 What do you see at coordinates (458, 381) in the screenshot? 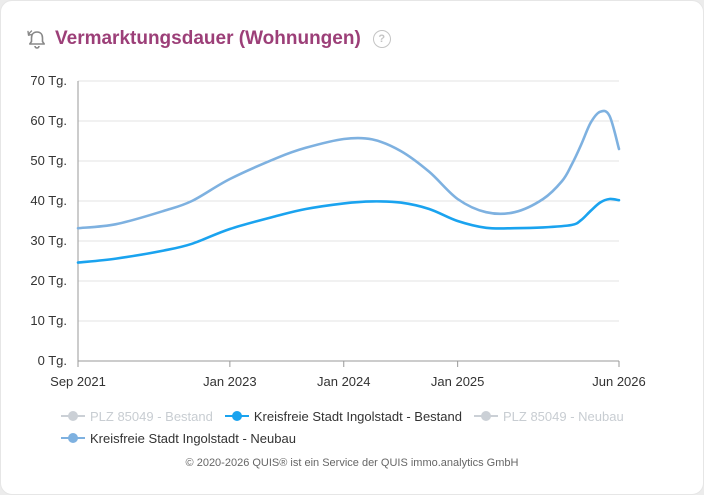
I see `x-tick-label: Jan 2025` at bounding box center [458, 381].